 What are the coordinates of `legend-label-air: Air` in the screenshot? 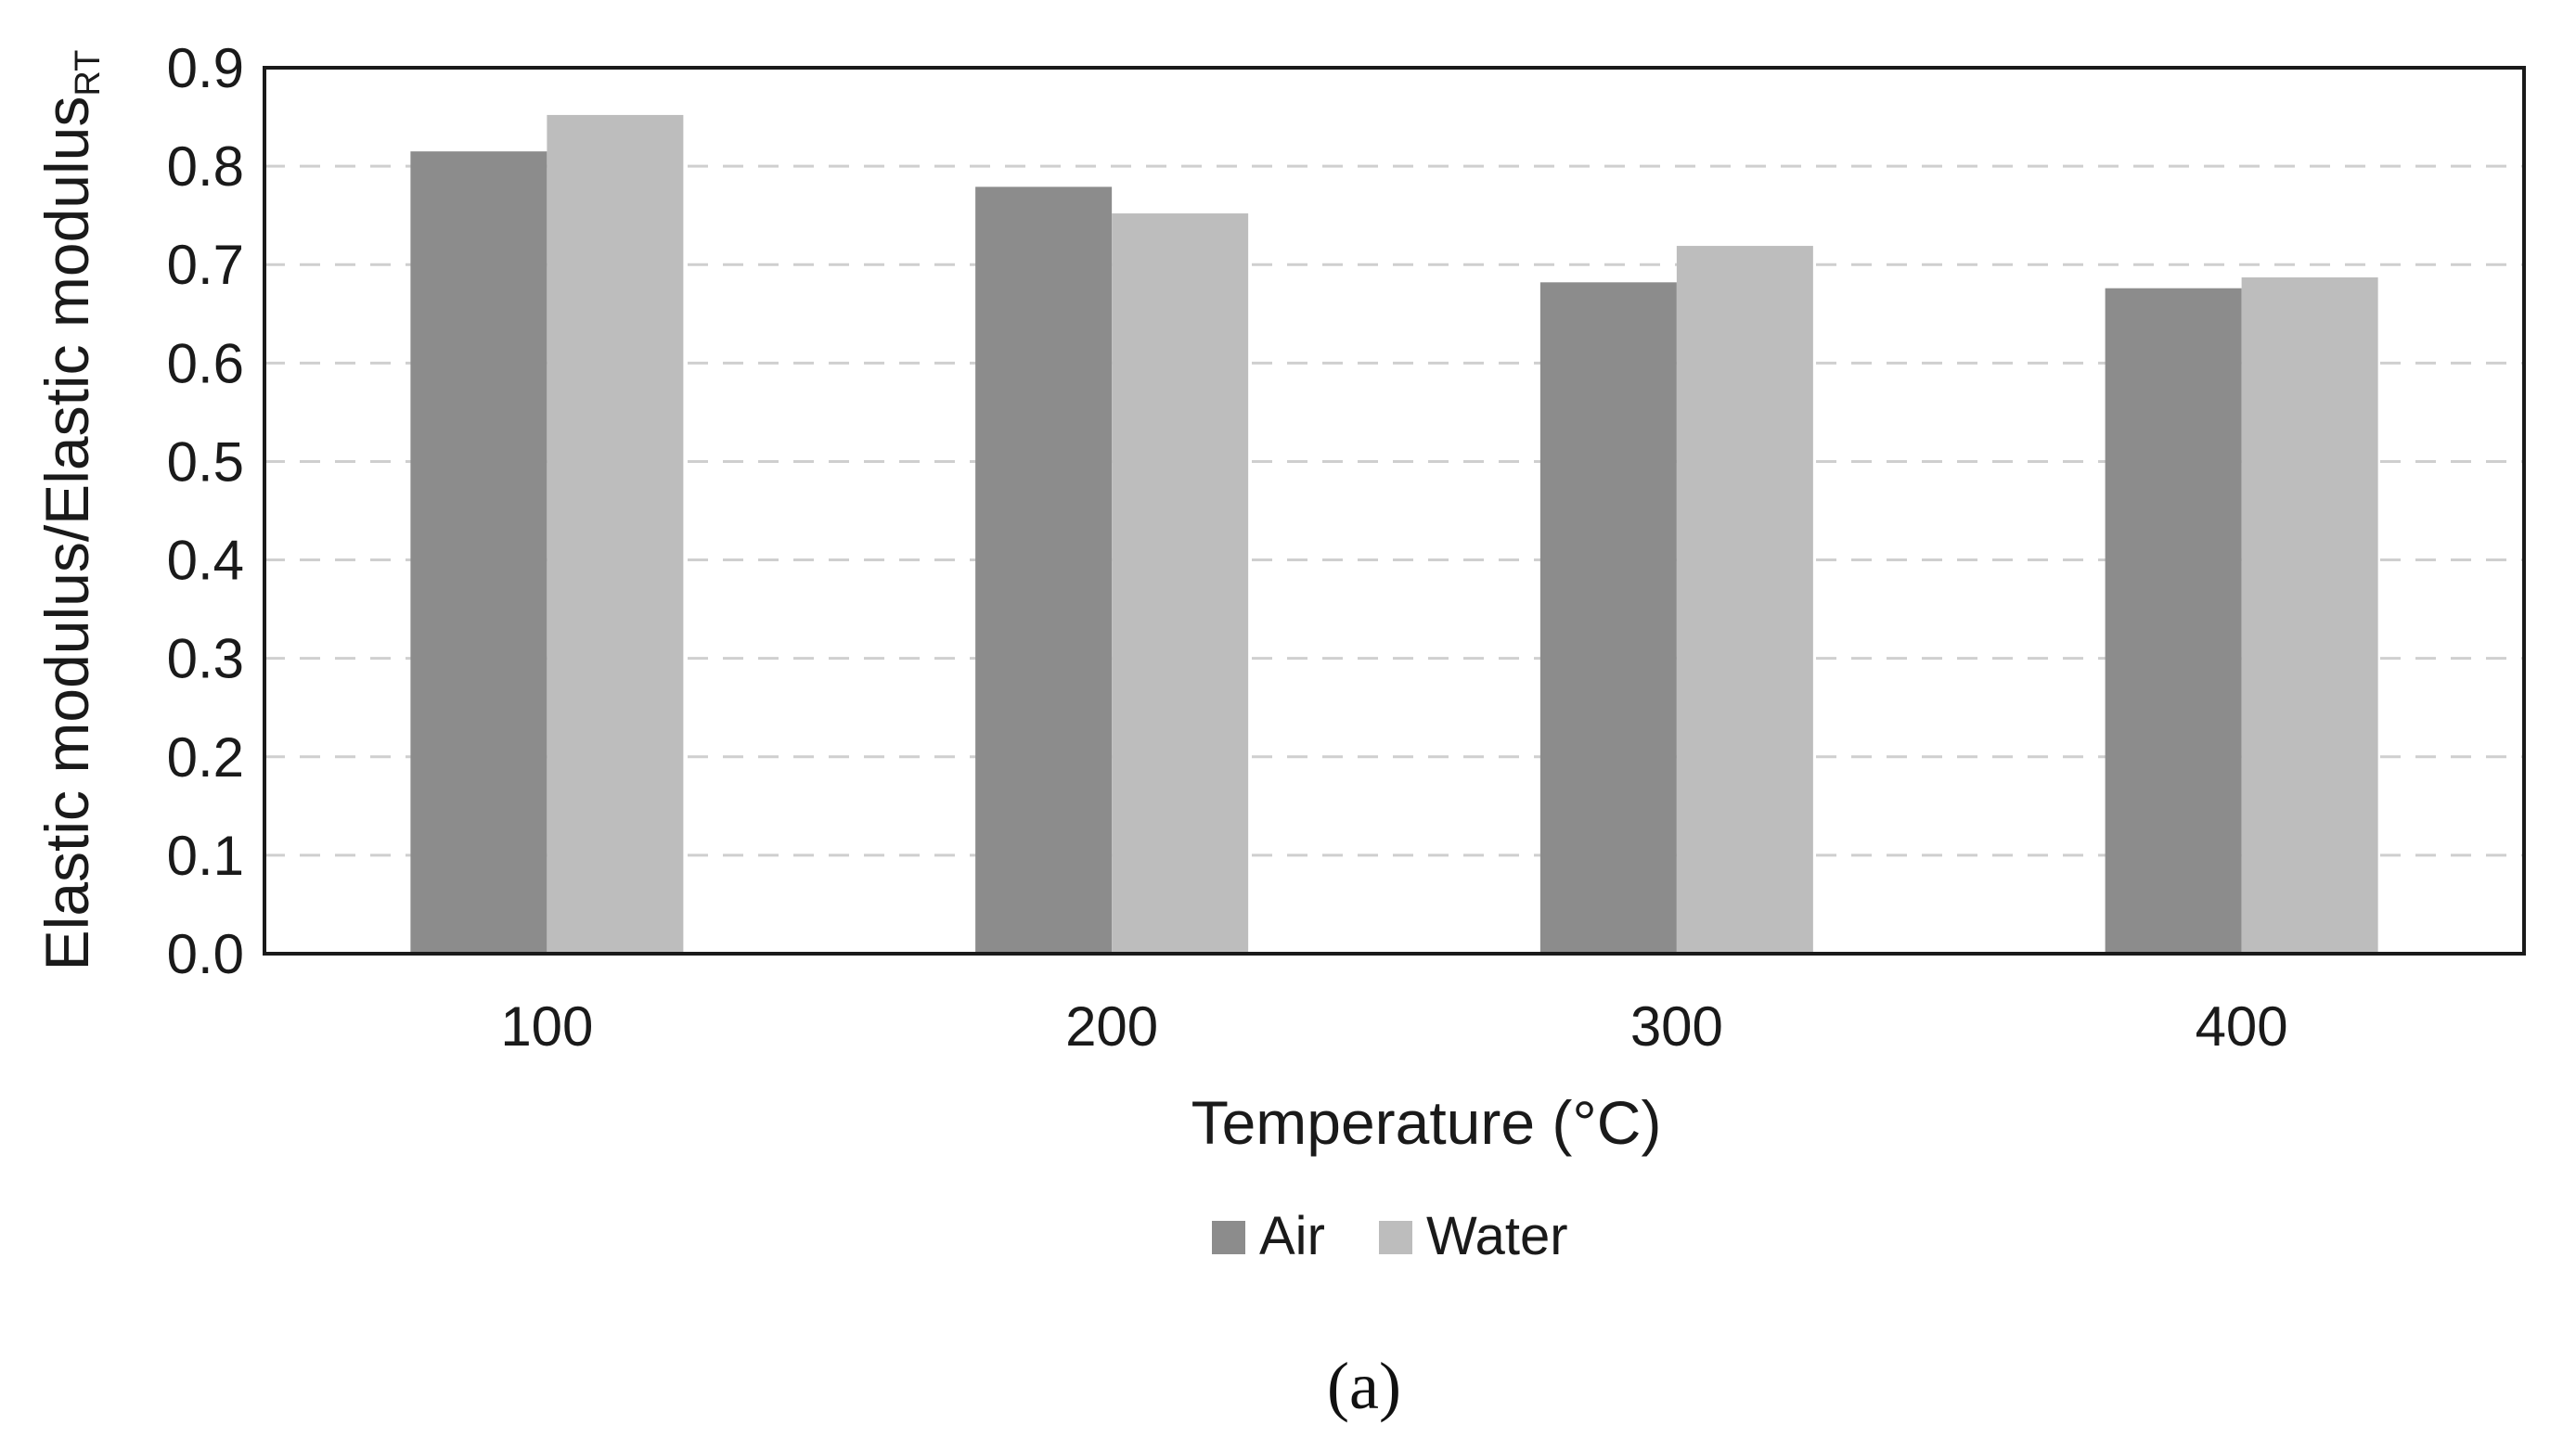 It's located at (1292, 1236).